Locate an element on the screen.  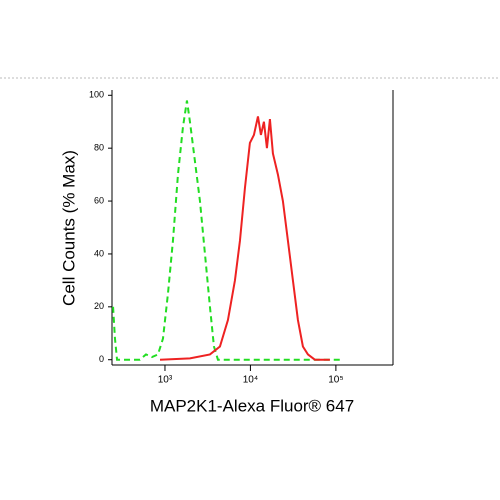
y-tick-label: 0 is located at coordinates (101, 359).